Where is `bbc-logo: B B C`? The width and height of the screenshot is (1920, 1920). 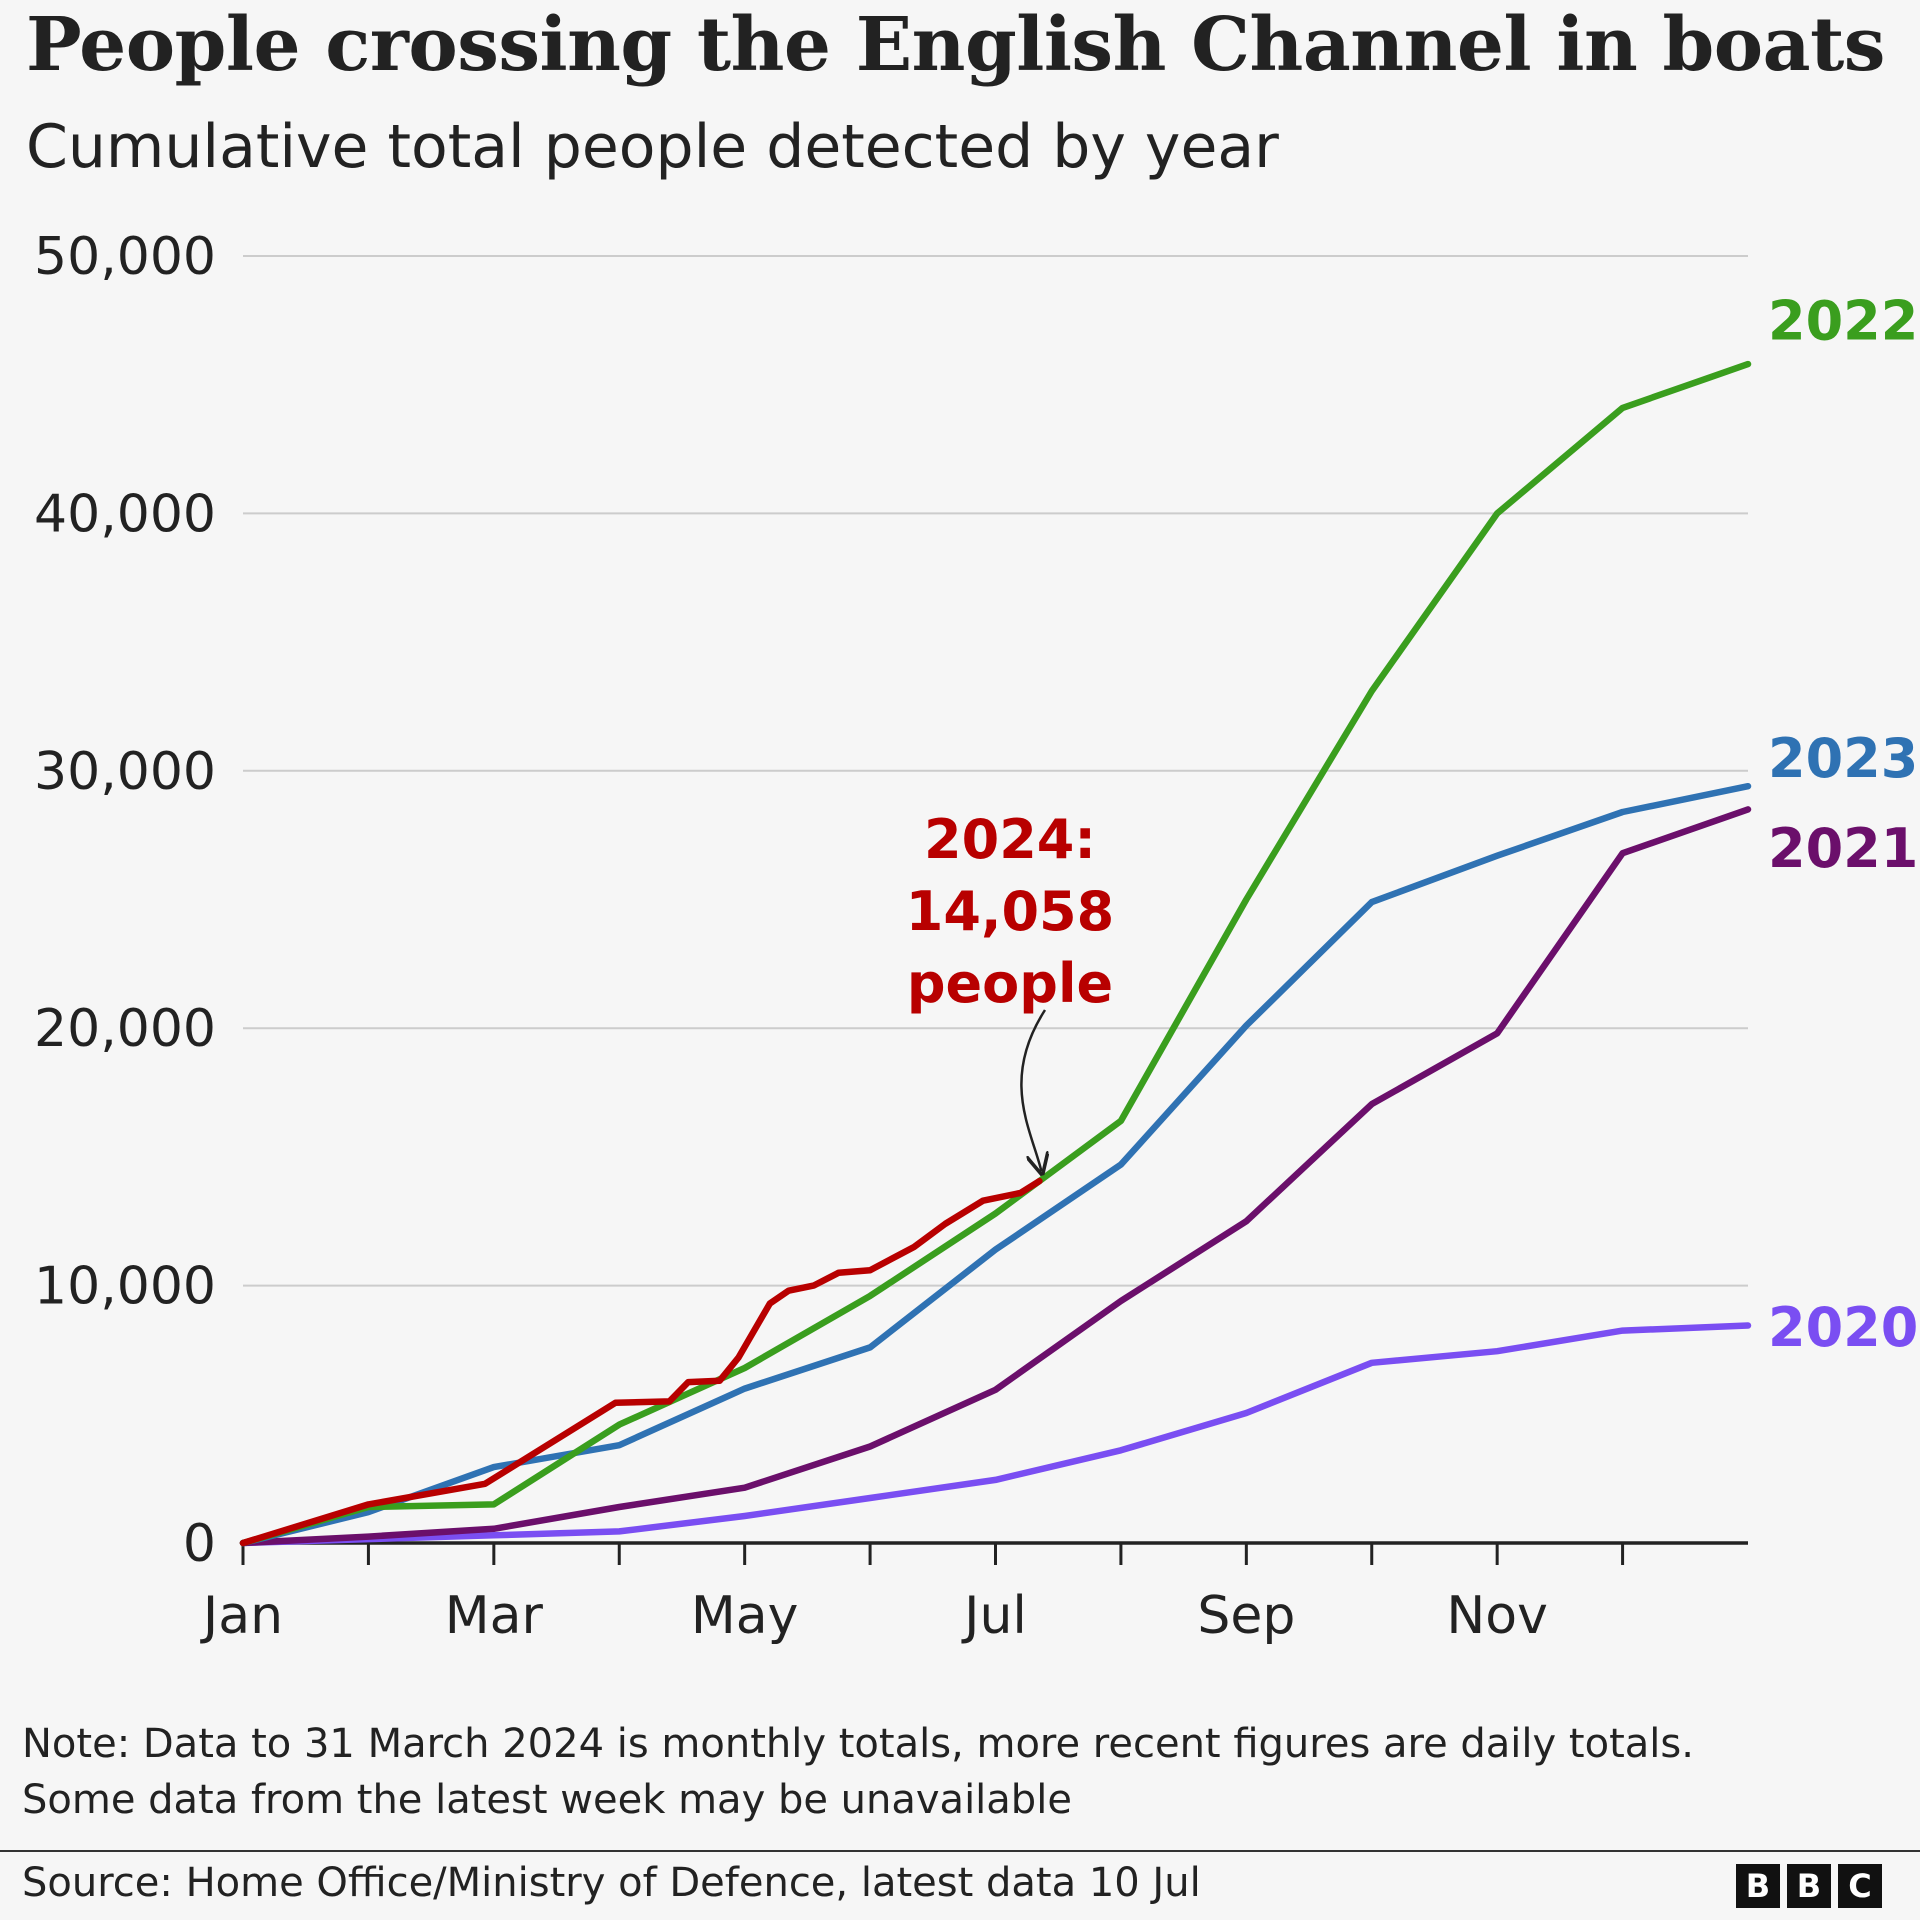 bbc-logo: B B C is located at coordinates (1809, 1886).